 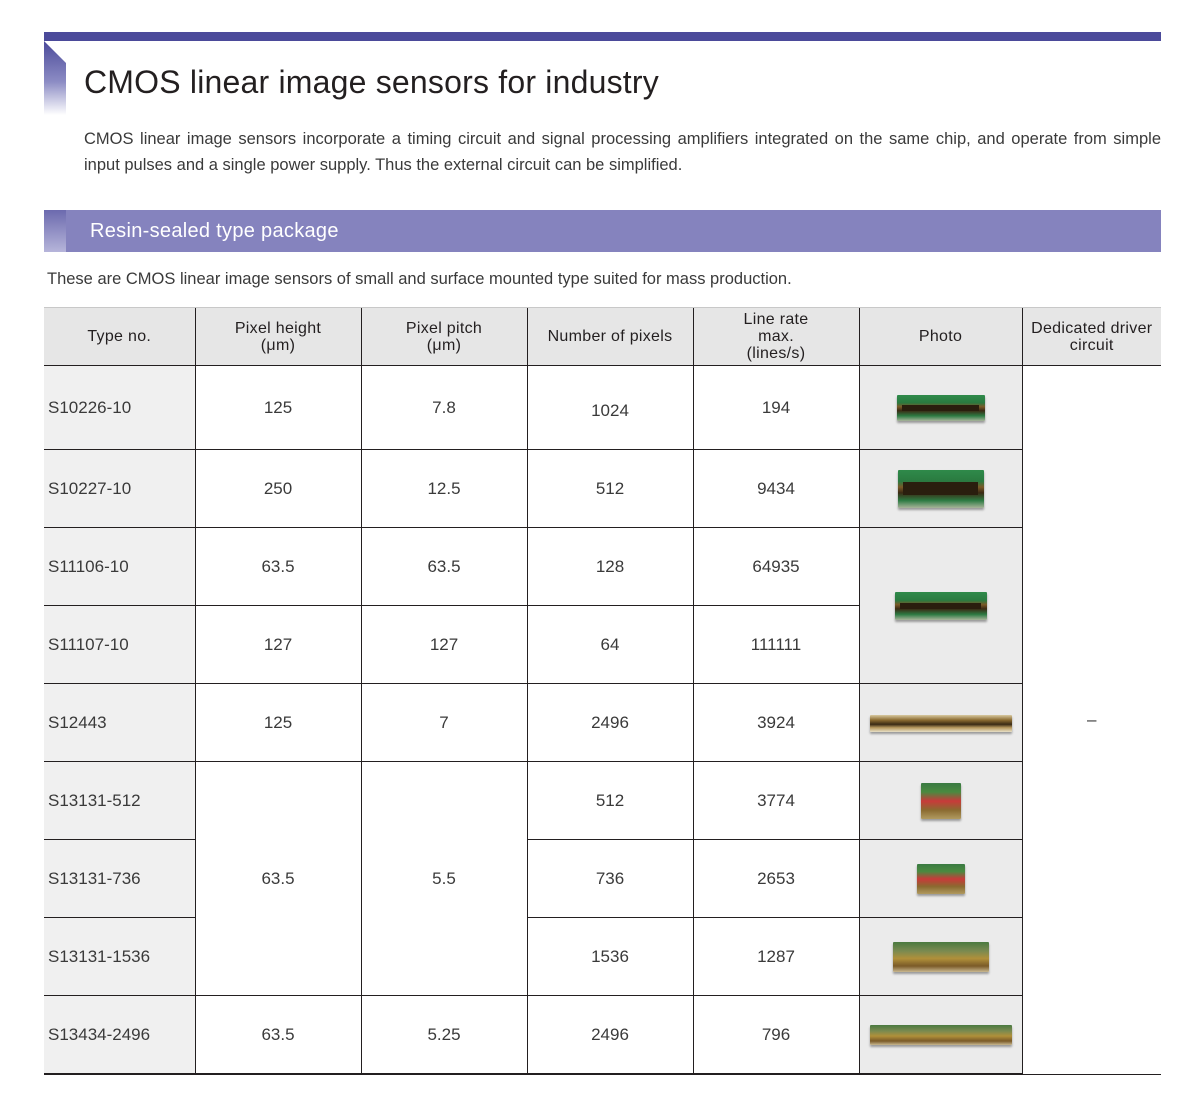 I want to click on line-rate-cell: 64935, so click(x=775, y=566).